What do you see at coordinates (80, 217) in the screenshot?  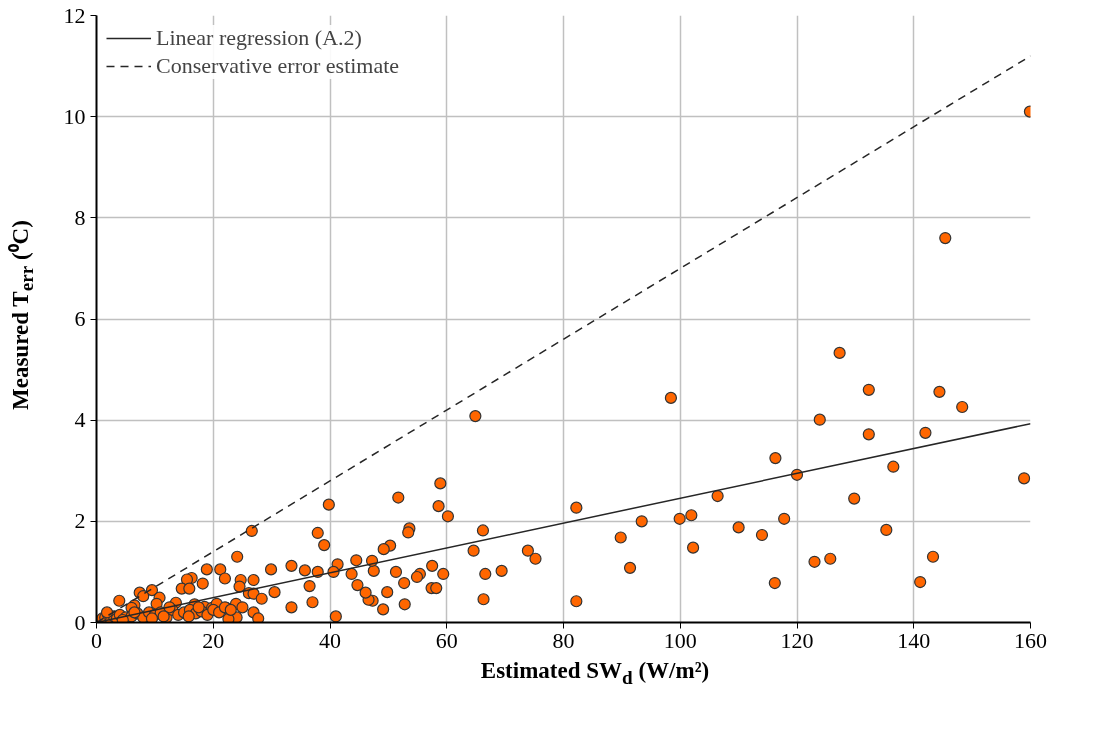 I see `y-tick-label: 8` at bounding box center [80, 217].